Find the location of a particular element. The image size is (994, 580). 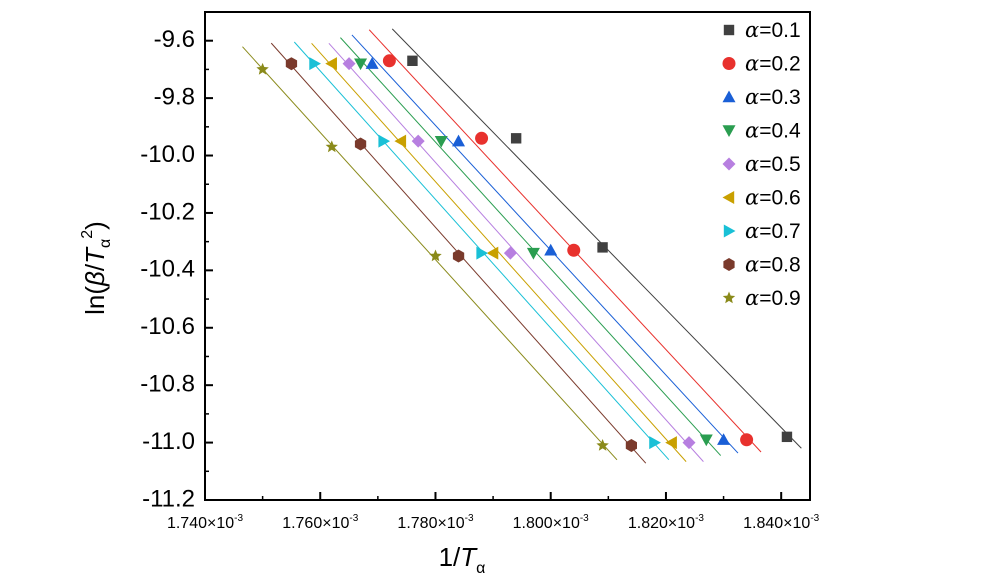

y-tick-label: -10.6 is located at coordinates (167, 326).